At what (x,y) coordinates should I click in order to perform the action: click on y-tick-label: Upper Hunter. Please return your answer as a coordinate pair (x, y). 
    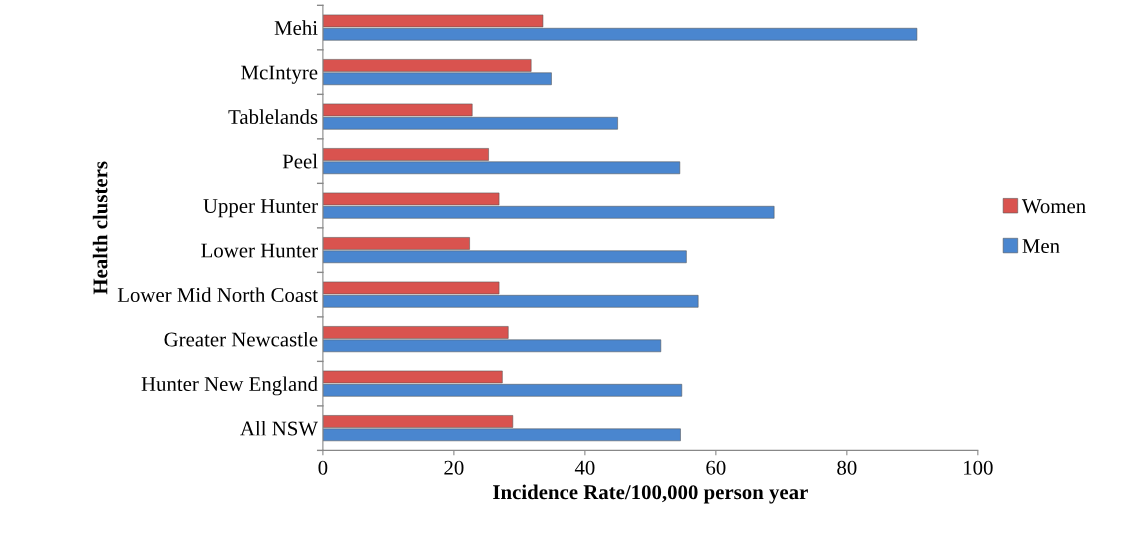
    Looking at the image, I should click on (260, 208).